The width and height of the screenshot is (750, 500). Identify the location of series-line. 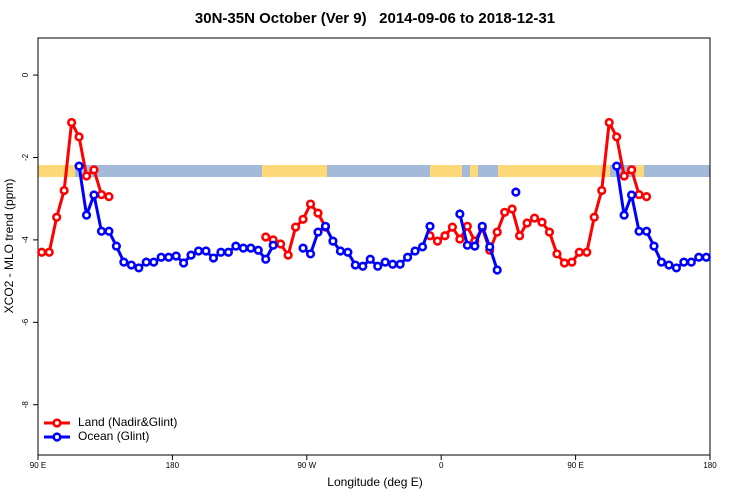
(75, 187).